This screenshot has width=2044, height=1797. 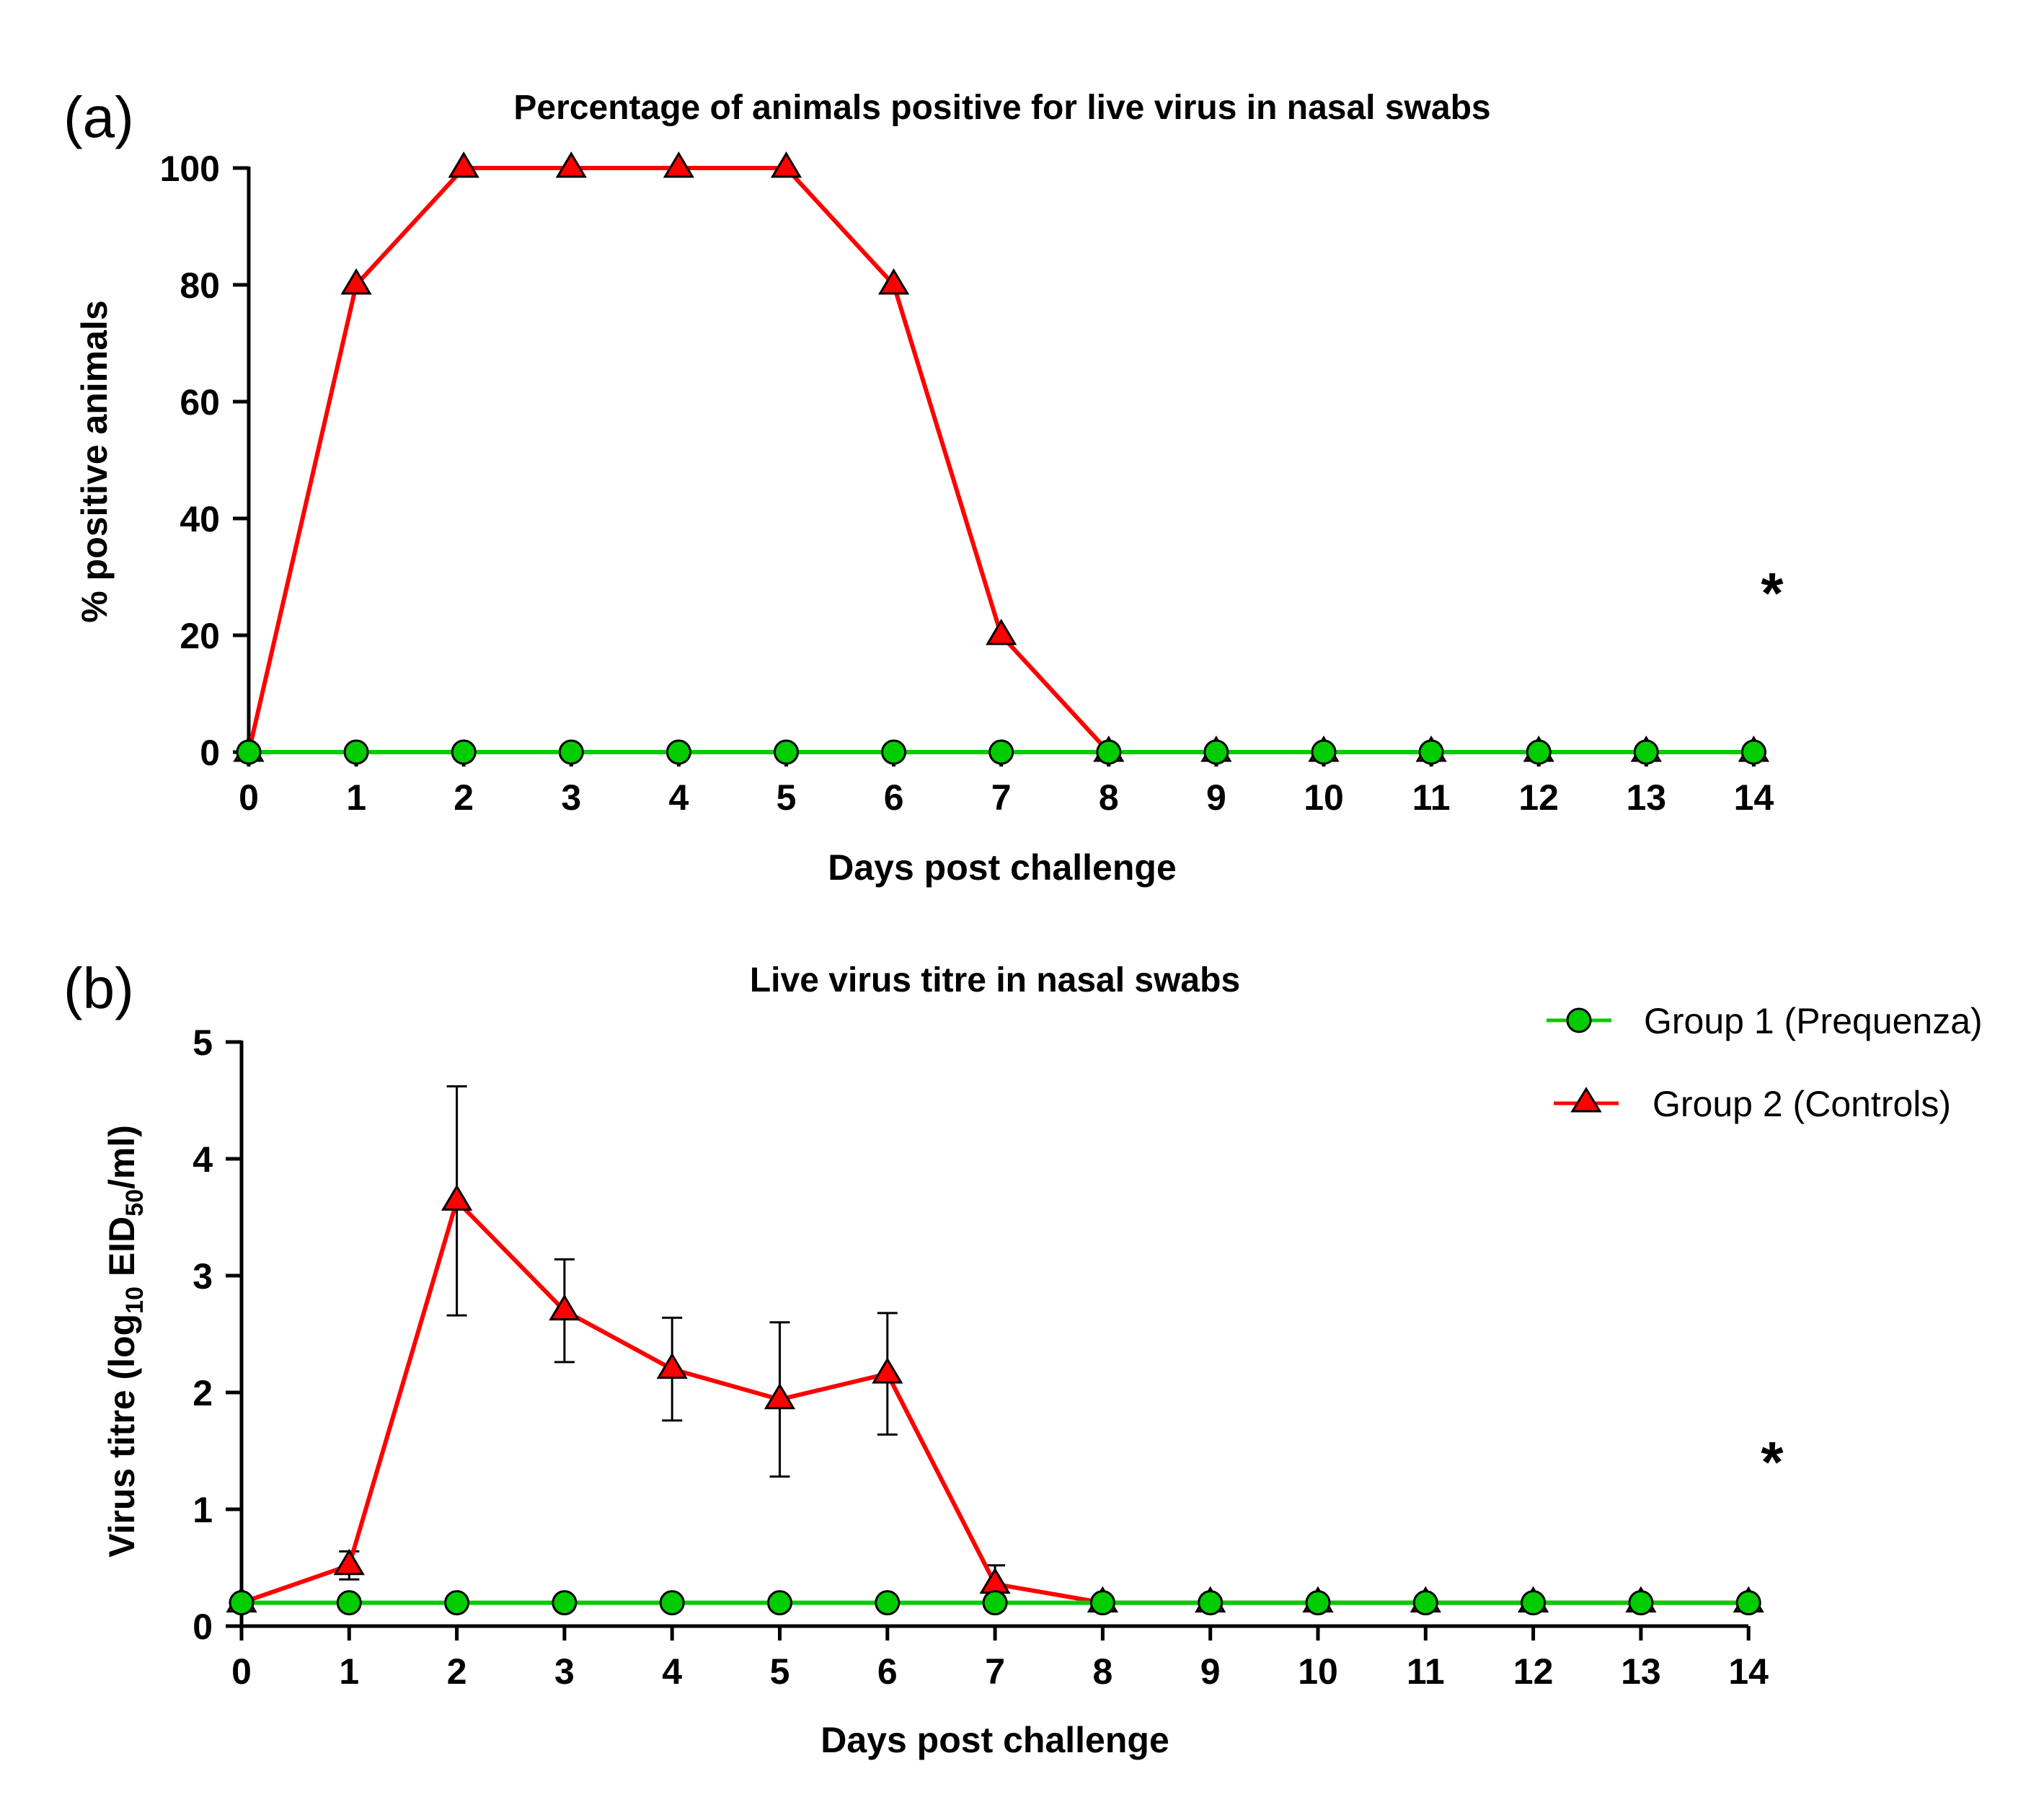 I want to click on panel-a-y-tick-label: 60, so click(x=200, y=402).